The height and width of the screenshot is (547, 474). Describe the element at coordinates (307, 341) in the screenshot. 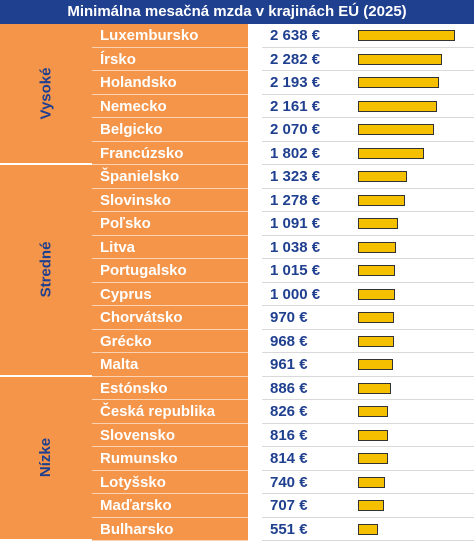

I see `value-label: 968 €` at that location.